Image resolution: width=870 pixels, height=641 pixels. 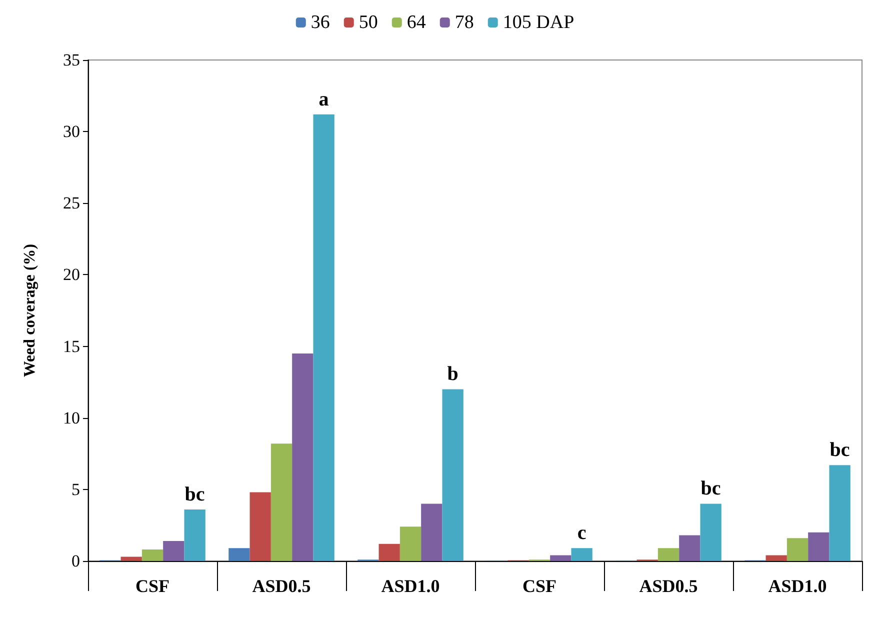 What do you see at coordinates (71, 203) in the screenshot?
I see `y-tick-label: 25` at bounding box center [71, 203].